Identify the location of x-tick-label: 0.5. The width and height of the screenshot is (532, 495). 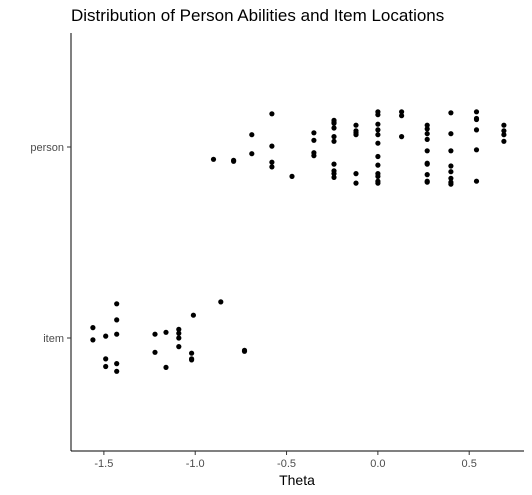
(469, 464).